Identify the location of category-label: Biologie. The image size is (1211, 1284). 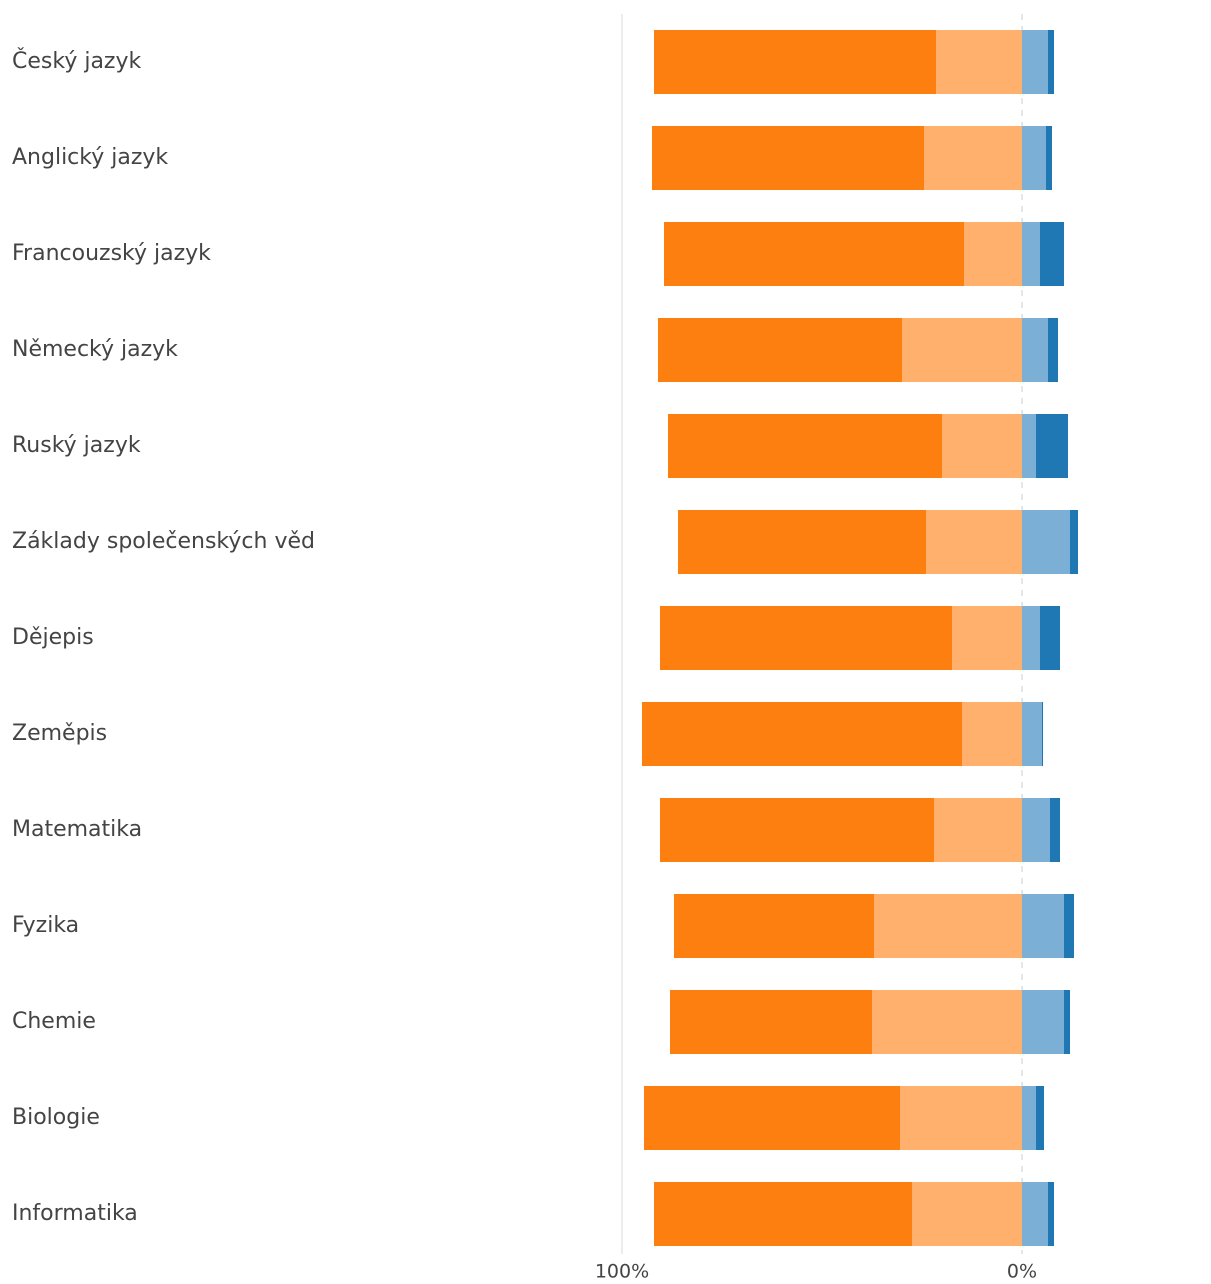
(56, 1117).